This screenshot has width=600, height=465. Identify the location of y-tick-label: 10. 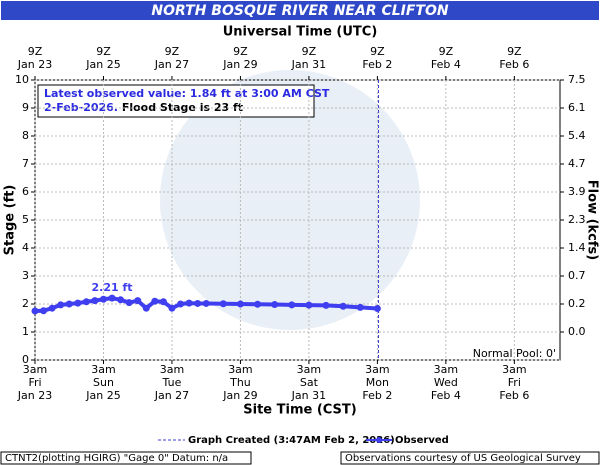
(22, 79).